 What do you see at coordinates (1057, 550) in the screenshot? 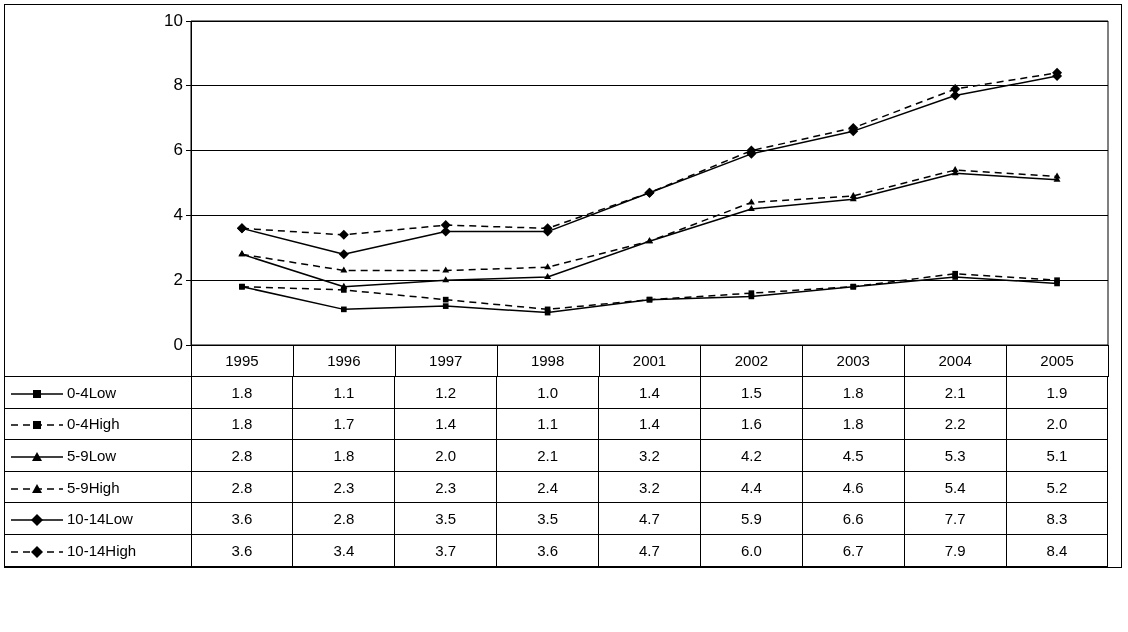
I see `data-label: 8.4` at bounding box center [1057, 550].